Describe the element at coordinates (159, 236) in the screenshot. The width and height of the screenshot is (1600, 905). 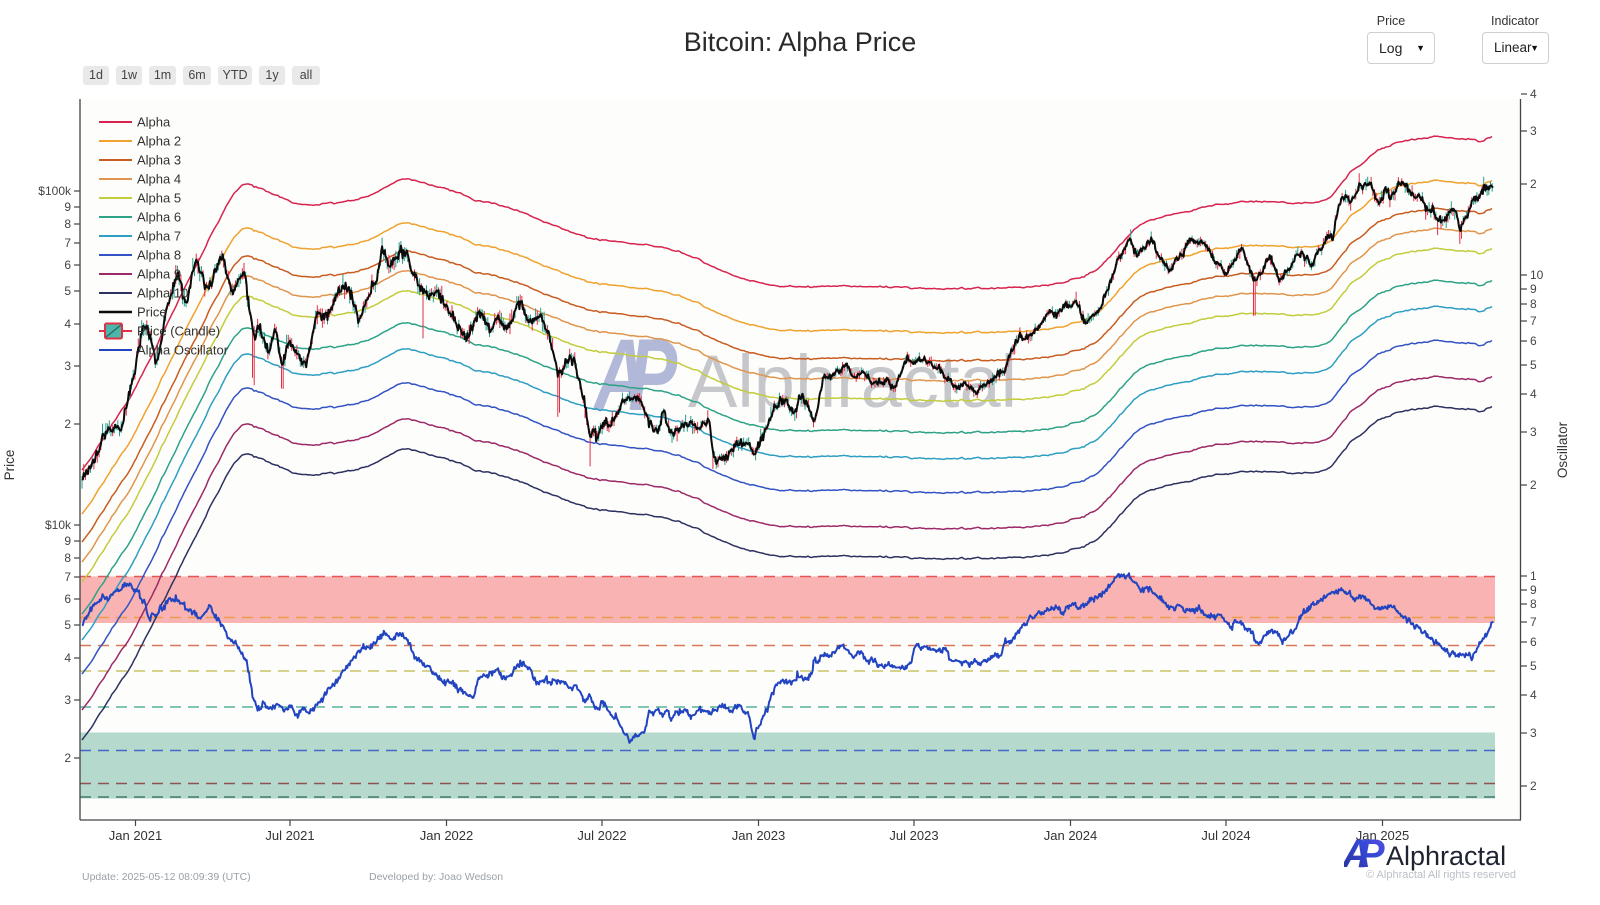
I see `svg-text: Alpha 7` at that location.